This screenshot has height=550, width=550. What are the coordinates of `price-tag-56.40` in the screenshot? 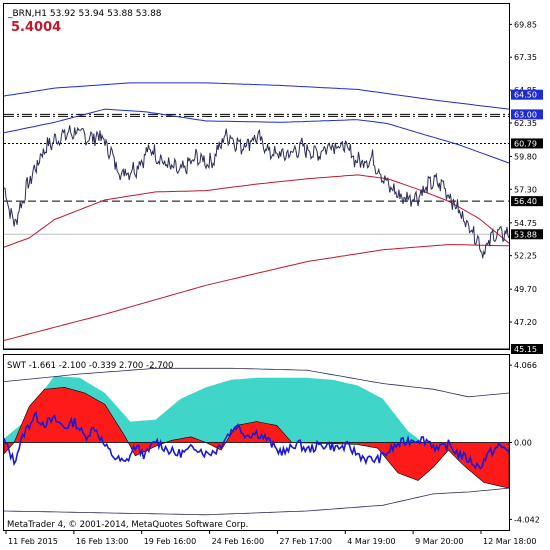 It's located at (527, 201).